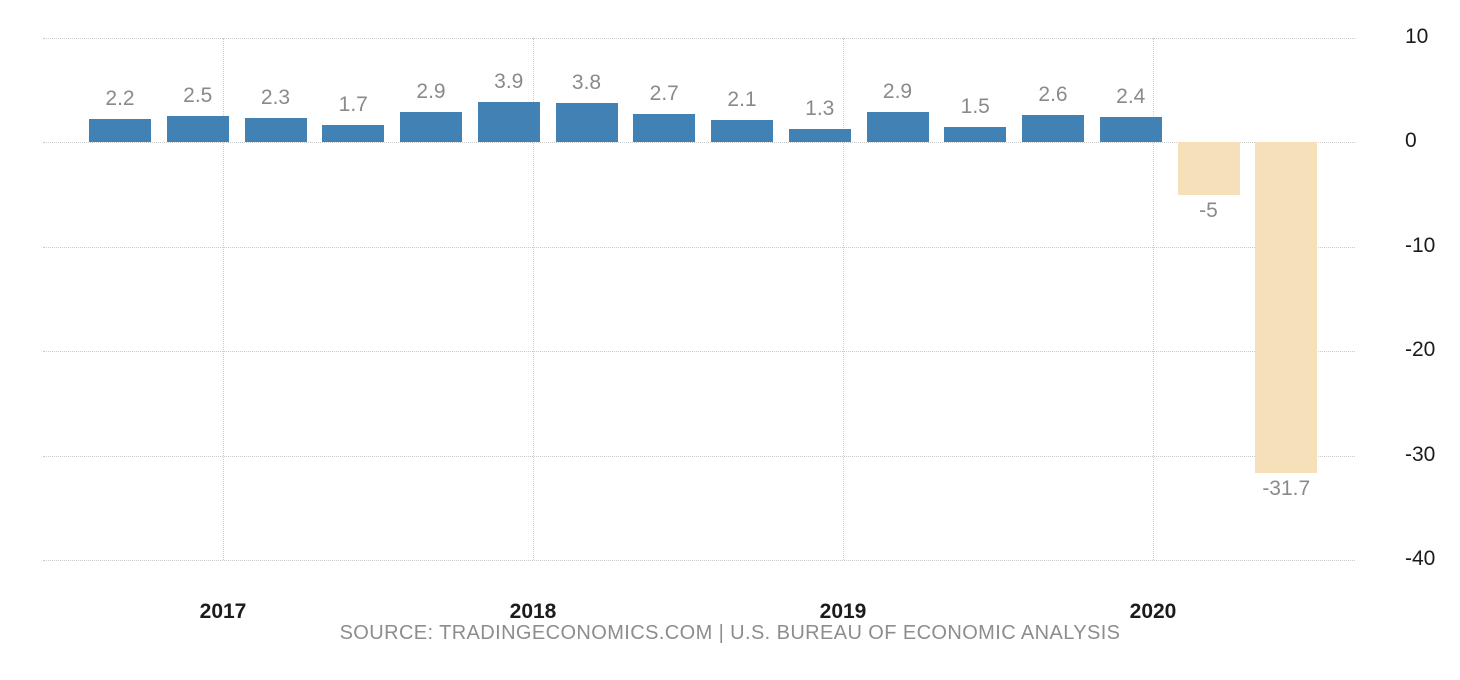  What do you see at coordinates (353, 104) in the screenshot?
I see `bar-value-label: 1.7` at bounding box center [353, 104].